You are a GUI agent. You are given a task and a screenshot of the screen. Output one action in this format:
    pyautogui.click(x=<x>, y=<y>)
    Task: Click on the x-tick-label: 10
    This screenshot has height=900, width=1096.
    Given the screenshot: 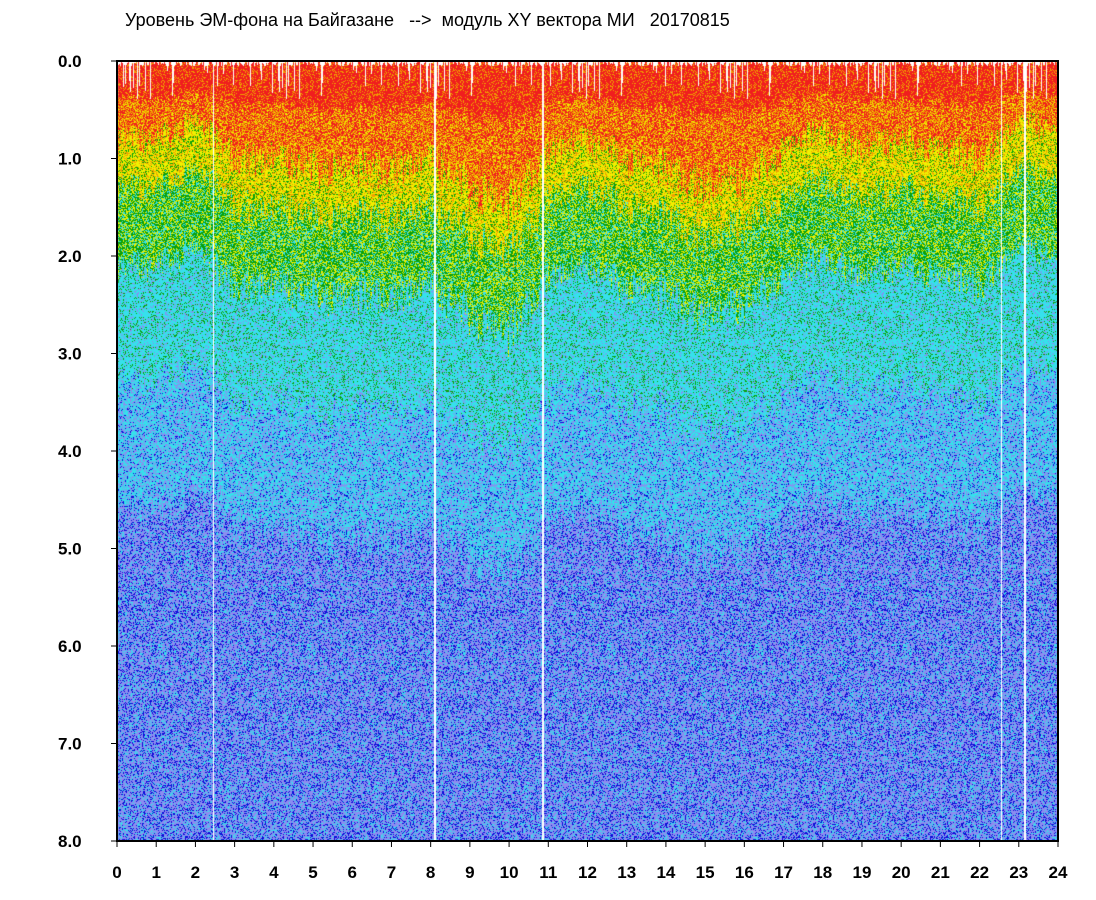 What is the action you would take?
    pyautogui.click(x=509, y=872)
    